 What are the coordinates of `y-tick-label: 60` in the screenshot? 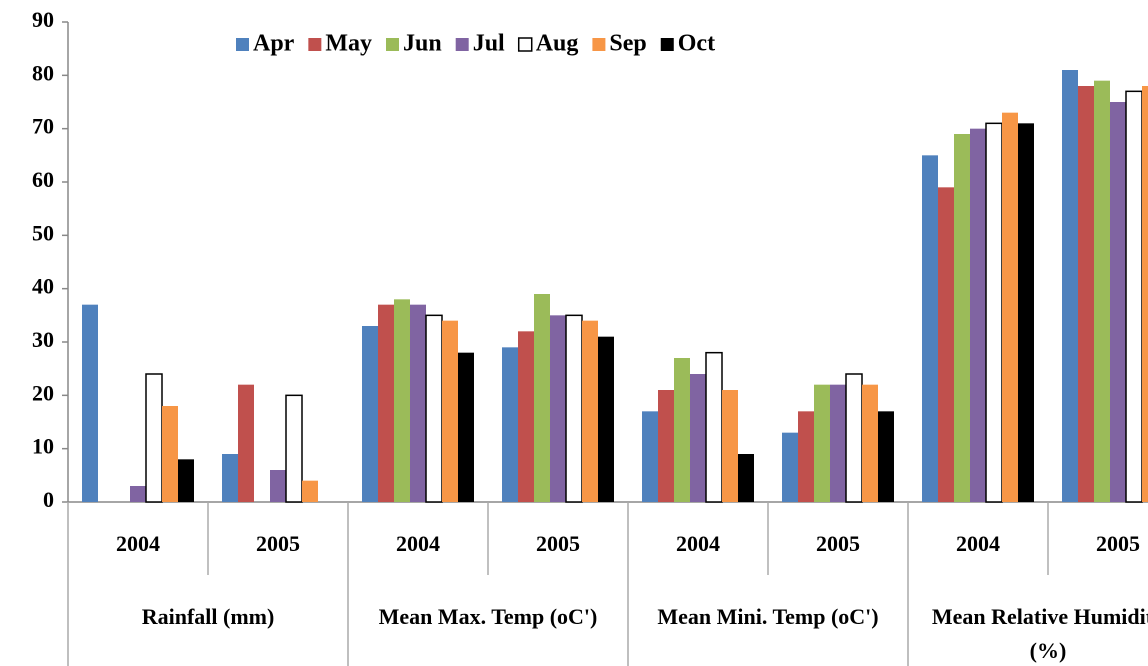 It's located at (43, 179).